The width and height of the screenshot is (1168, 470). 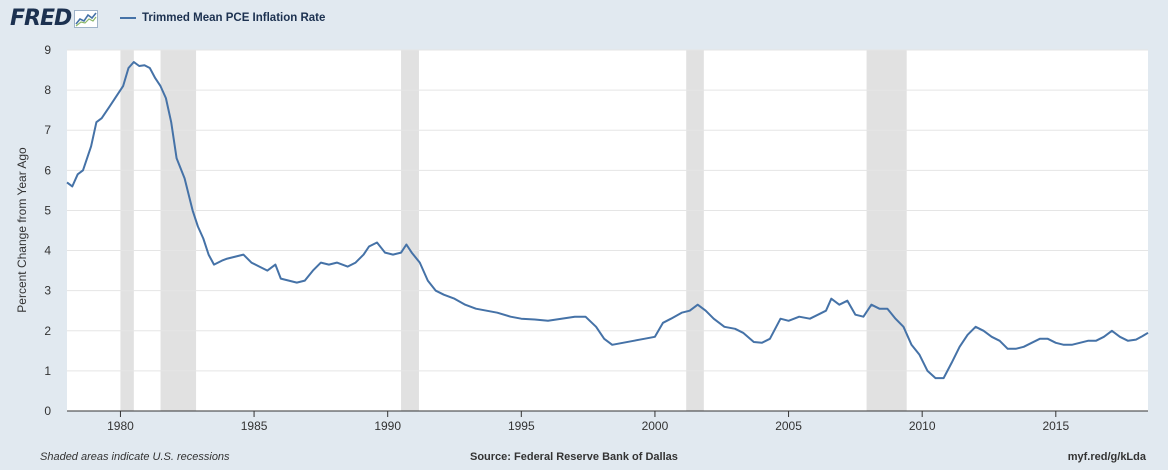 What do you see at coordinates (22, 230) in the screenshot?
I see `y-axis-label: Percent Change from Year Ago` at bounding box center [22, 230].